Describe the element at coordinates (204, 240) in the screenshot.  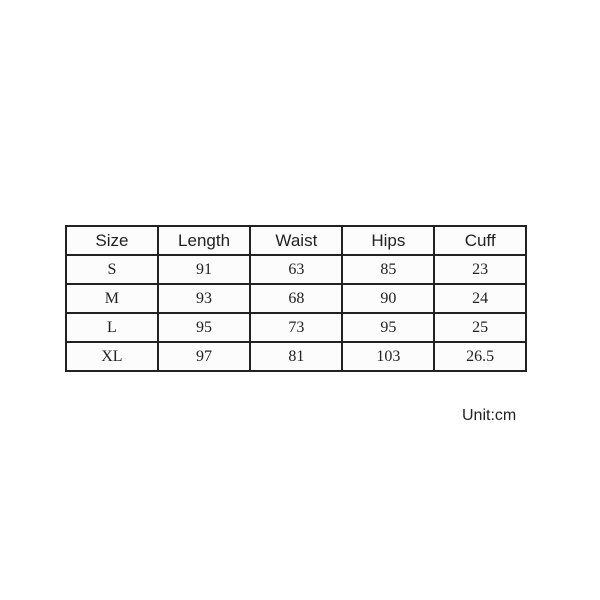
I see `header-length: Length` at that location.